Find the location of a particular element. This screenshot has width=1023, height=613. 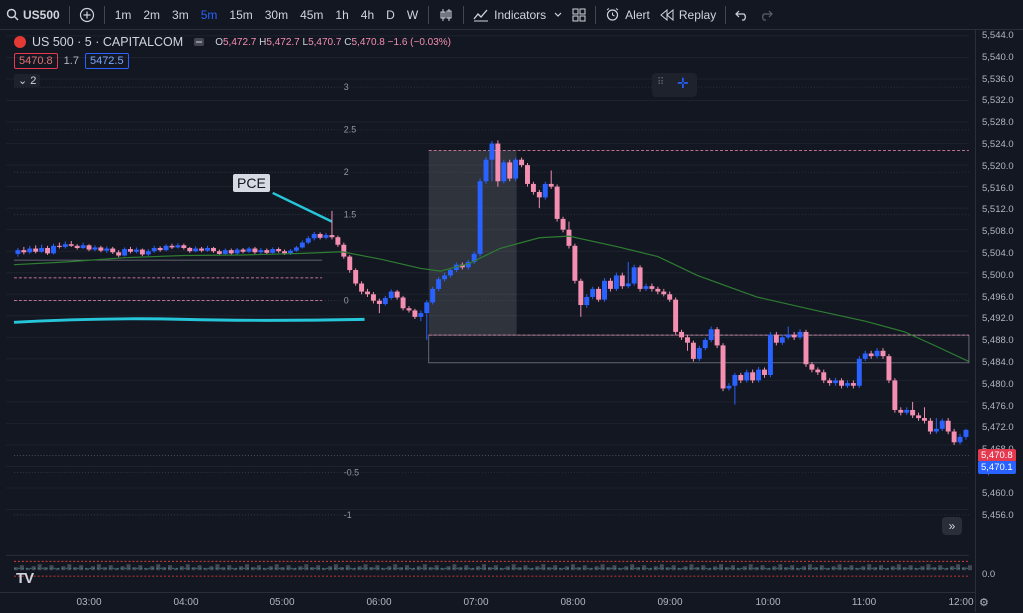

time-tick-label: 03:00 is located at coordinates (89, 602).